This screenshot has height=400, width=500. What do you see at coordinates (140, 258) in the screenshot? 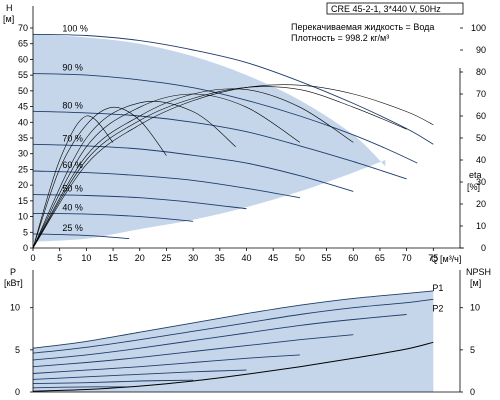
I see `top-x-tick-label: 20` at bounding box center [140, 258].